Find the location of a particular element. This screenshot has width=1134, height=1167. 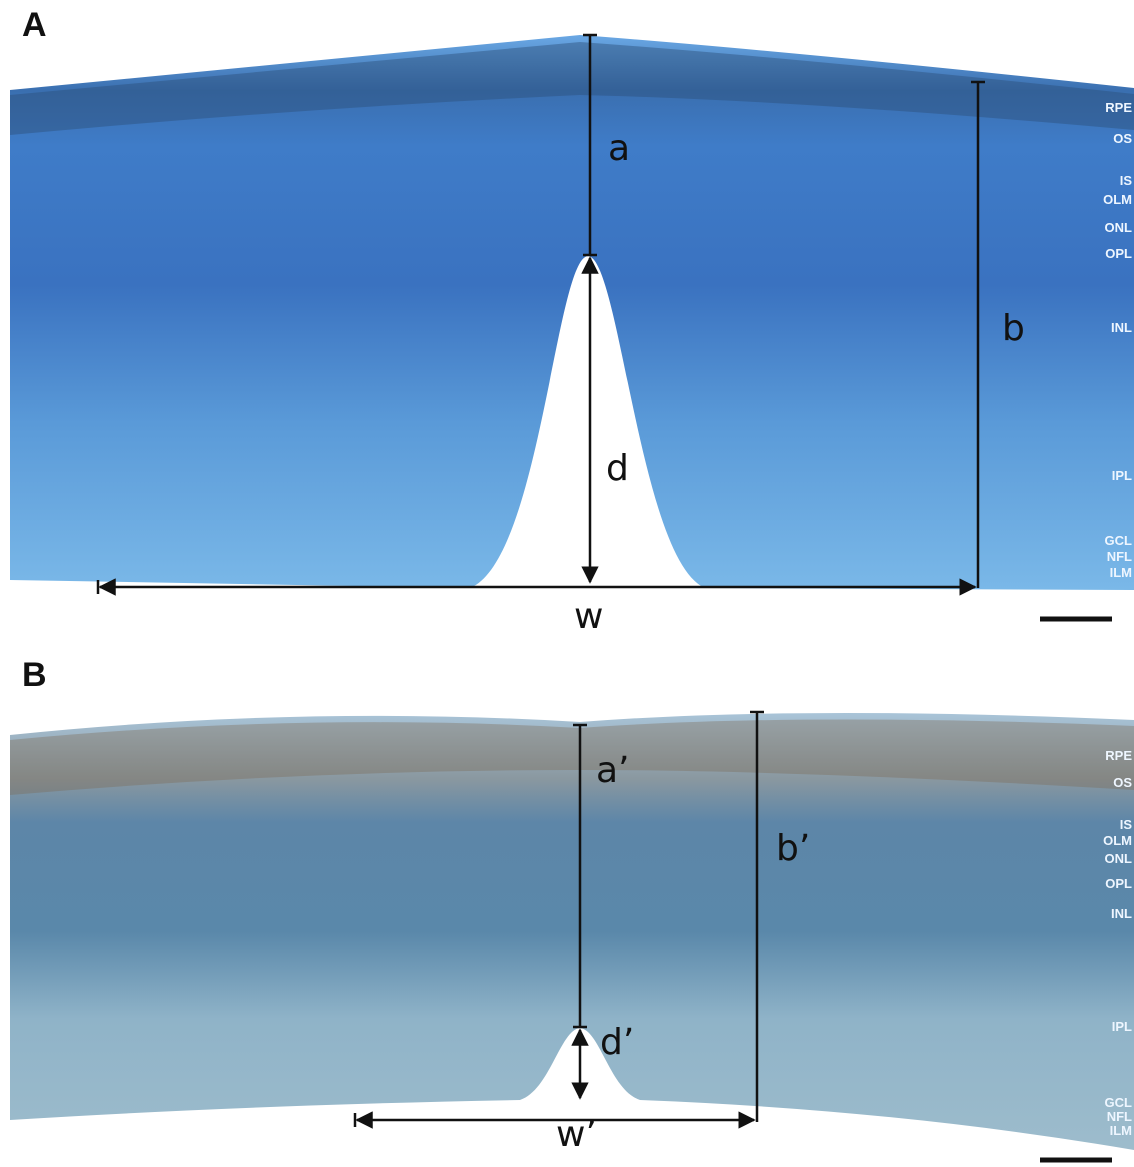

measure-label: a is located at coordinates (619, 148).